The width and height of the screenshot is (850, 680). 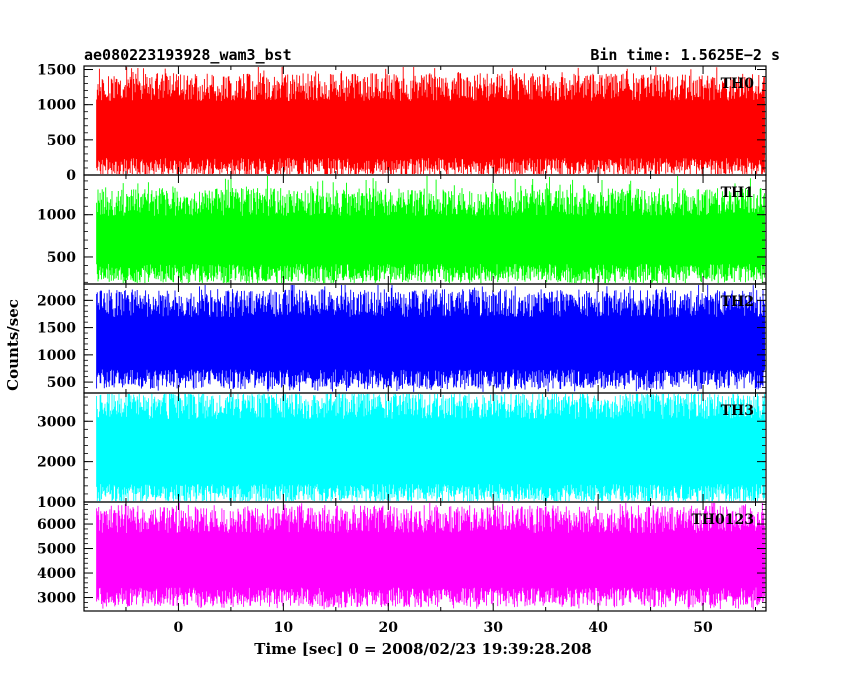 What do you see at coordinates (443, 628) in the screenshot?
I see `x-axis: 0 10 20 30 40 50` at bounding box center [443, 628].